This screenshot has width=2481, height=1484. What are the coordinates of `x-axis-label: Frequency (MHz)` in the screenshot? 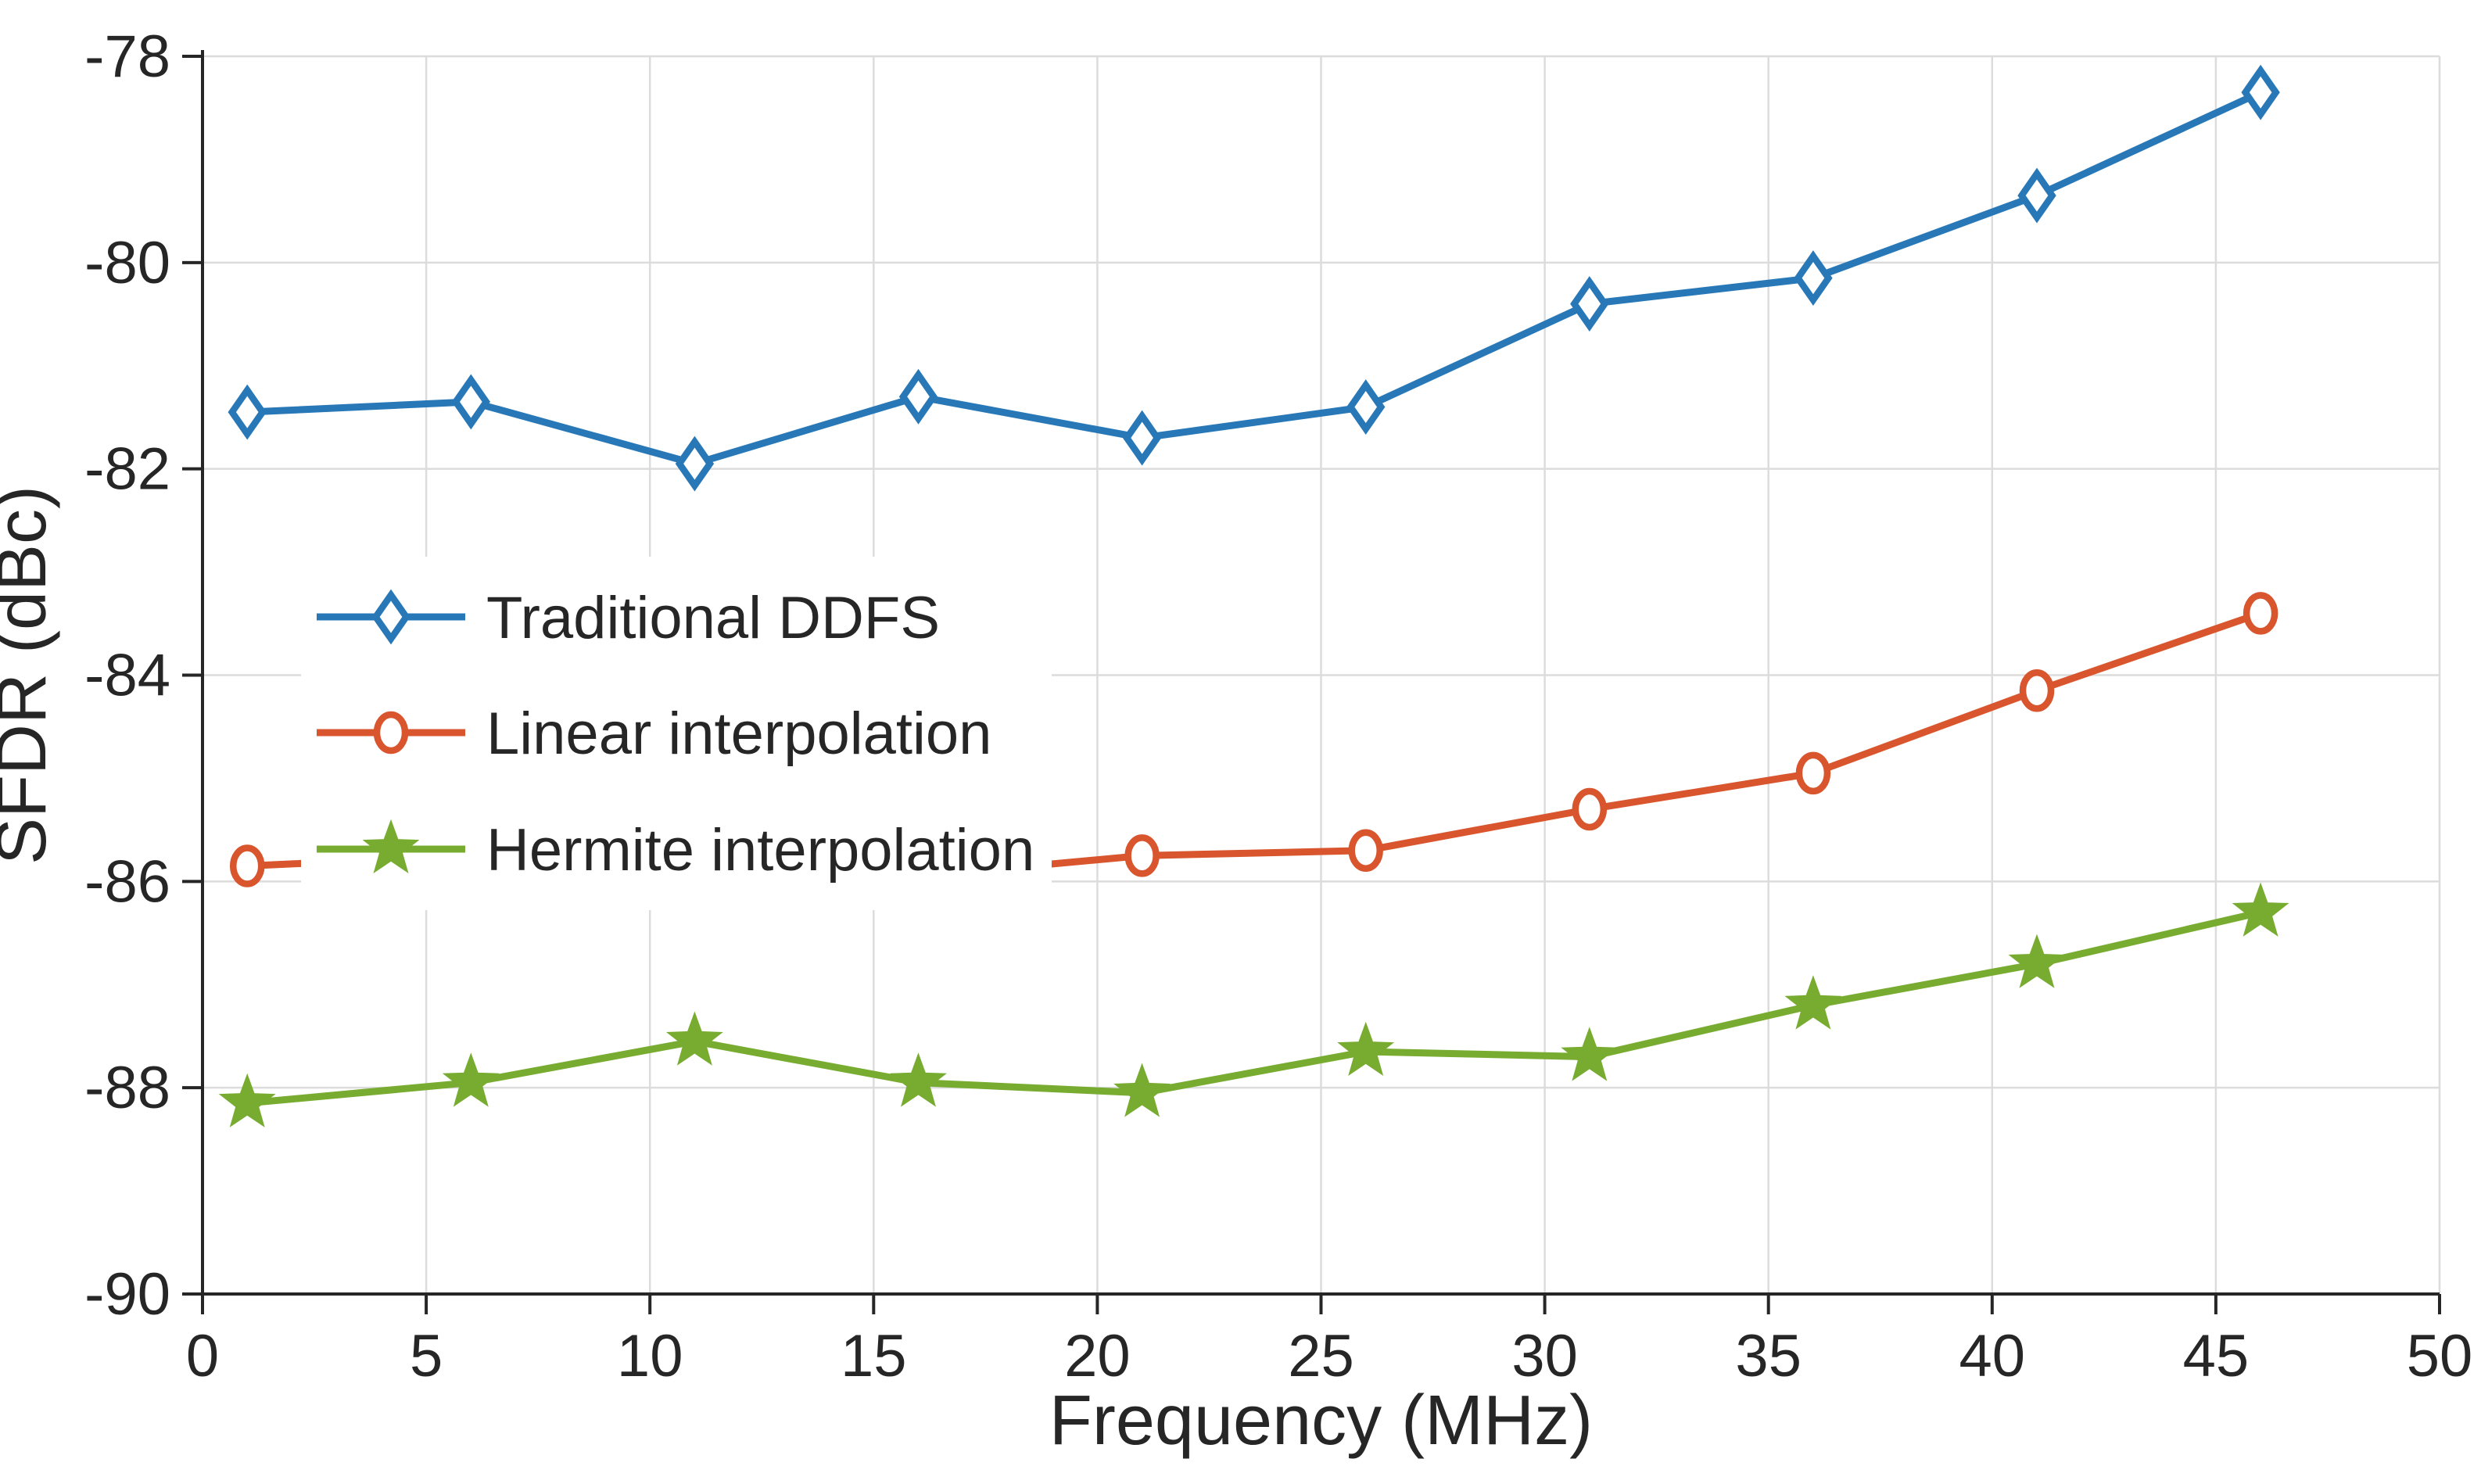 It's located at (1321, 1421).